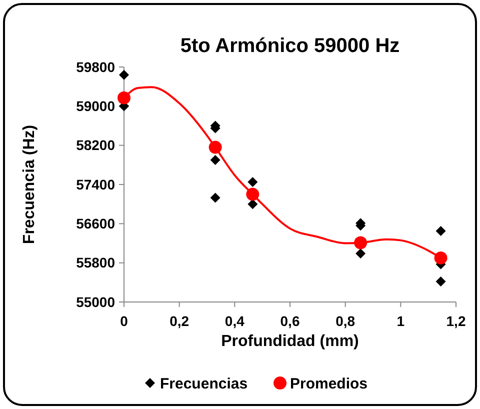  Describe the element at coordinates (96, 106) in the screenshot. I see `y-tick-label: 59000` at that location.